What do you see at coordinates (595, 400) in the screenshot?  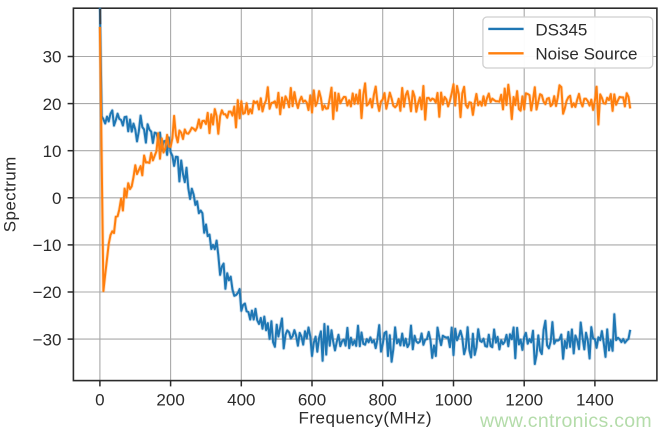 I see `svg-text: 1400` at bounding box center [595, 400].